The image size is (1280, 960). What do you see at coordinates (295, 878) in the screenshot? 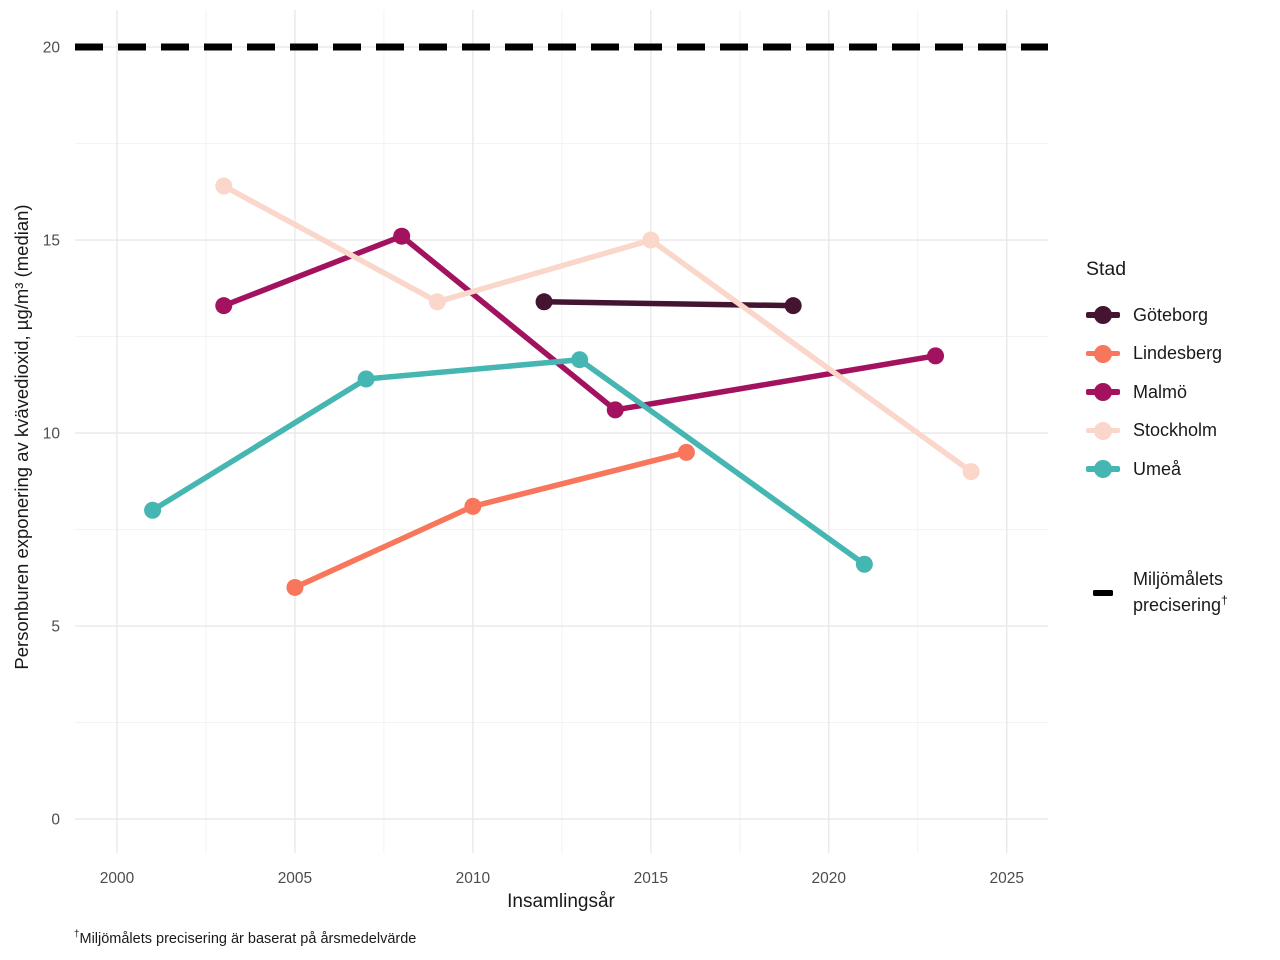
I see `x-tick-label: 2005` at bounding box center [295, 878].